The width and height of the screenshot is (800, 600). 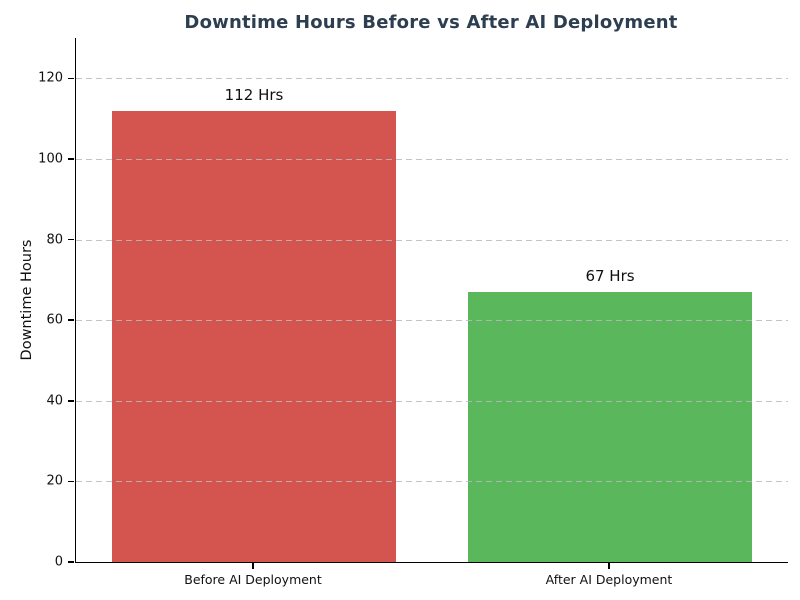 I want to click on y-tick-label: 60, so click(x=54, y=320).